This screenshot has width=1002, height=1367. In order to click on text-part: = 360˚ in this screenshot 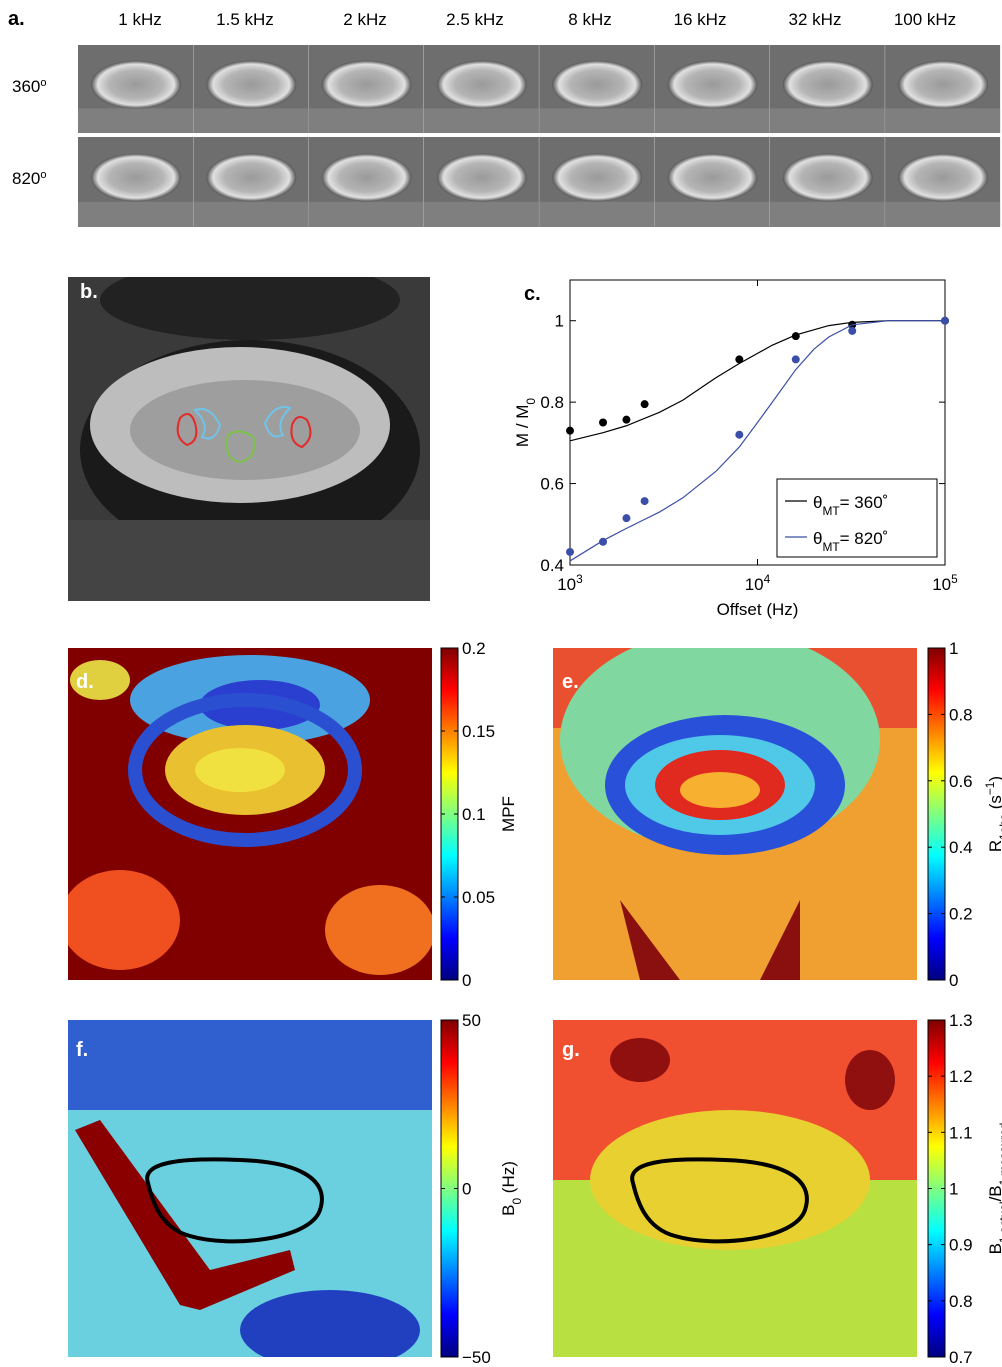, I will do `click(864, 502)`.